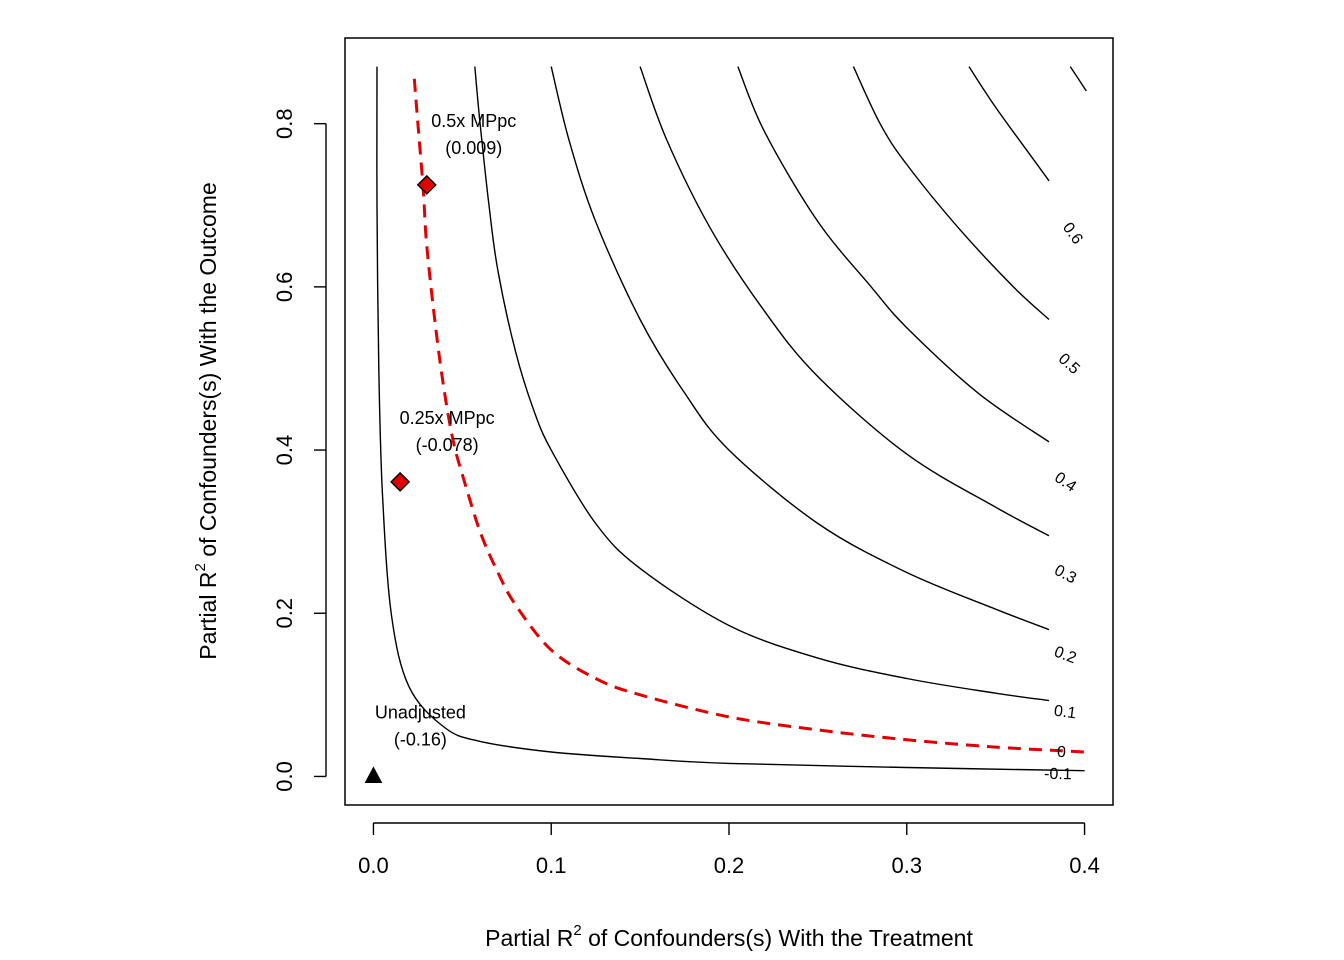  Describe the element at coordinates (1061, 752) in the screenshot. I see `contour-label: 0` at that location.